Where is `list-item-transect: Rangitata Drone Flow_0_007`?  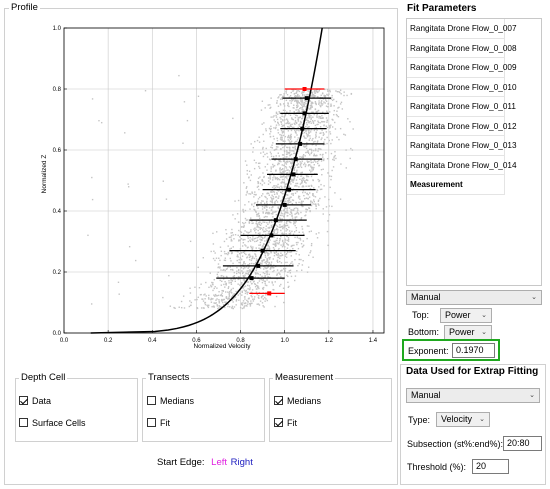
list-item-transect: Rangitata Drone Flow_0_007 is located at coordinates (462, 29).